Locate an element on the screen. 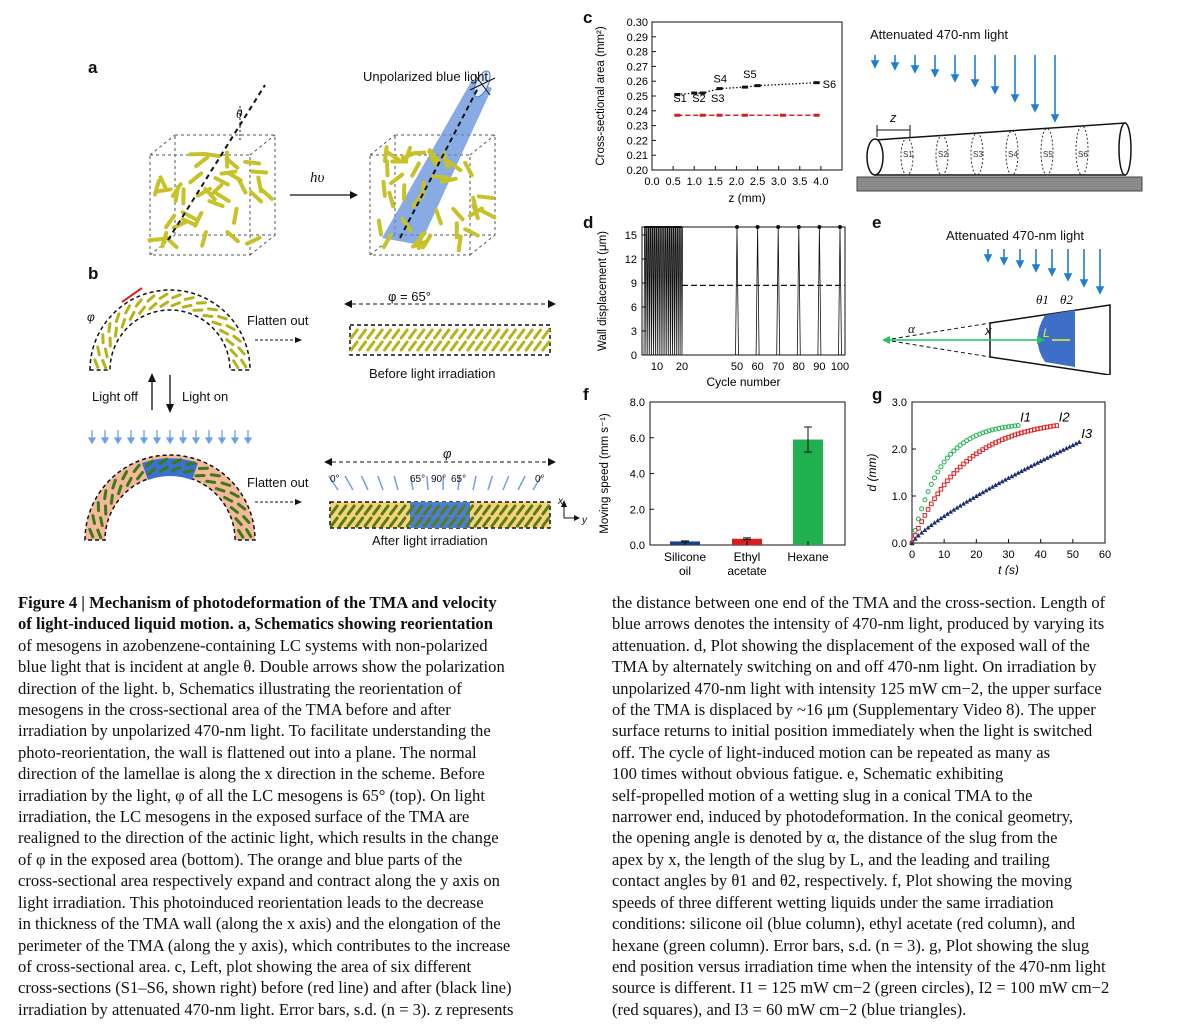 This screenshot has width=1200, height=1025. data-point-I2 is located at coordinates (963, 464).